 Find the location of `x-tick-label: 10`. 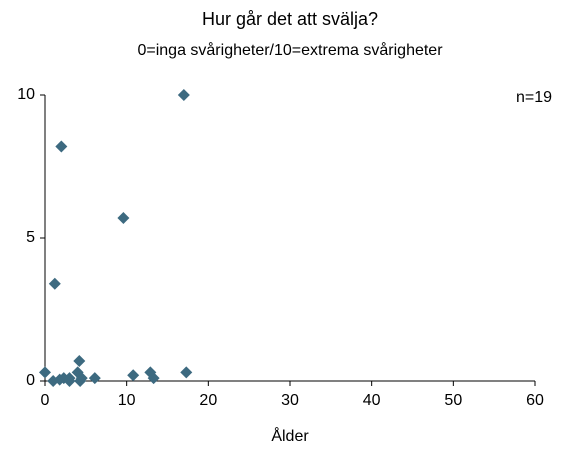

x-tick-label: 10 is located at coordinates (127, 400).